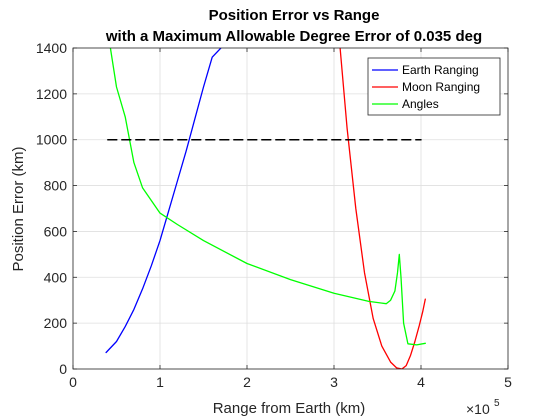 This screenshot has height=420, width=560. I want to click on x-tick-label: 3, so click(334, 382).